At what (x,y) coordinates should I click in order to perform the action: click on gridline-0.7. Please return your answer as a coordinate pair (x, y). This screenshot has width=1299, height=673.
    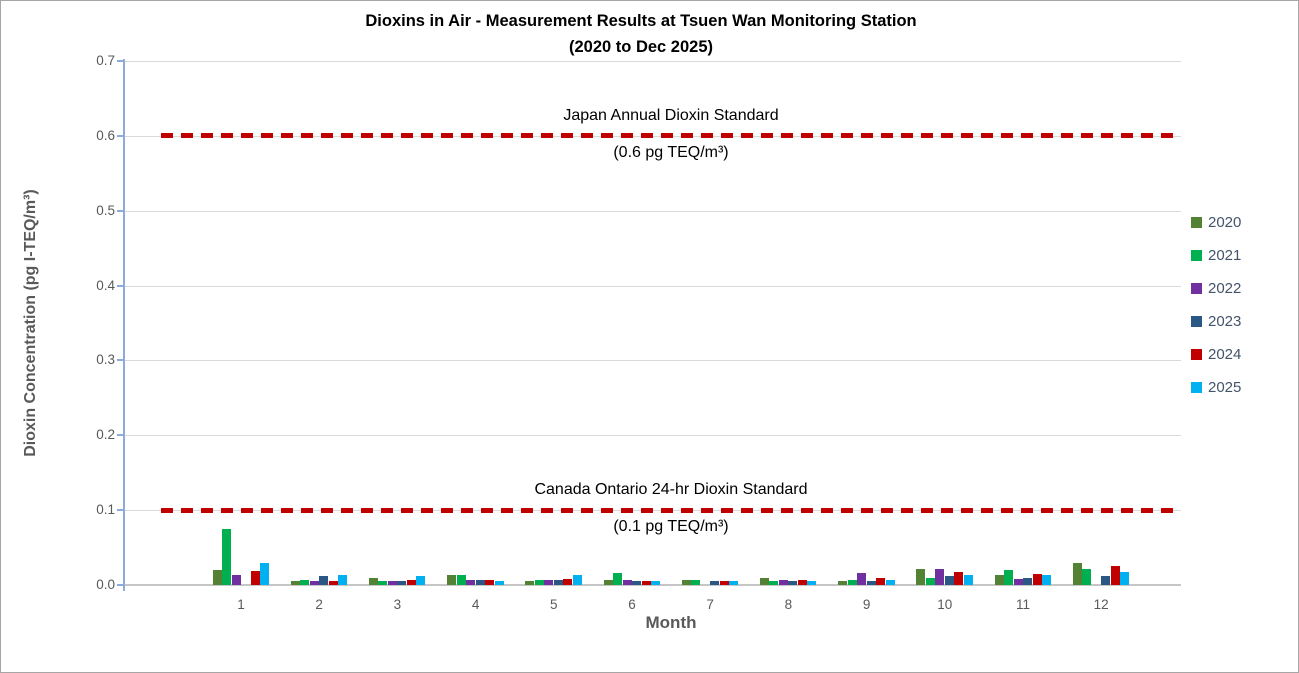
    Looking at the image, I should click on (652, 61).